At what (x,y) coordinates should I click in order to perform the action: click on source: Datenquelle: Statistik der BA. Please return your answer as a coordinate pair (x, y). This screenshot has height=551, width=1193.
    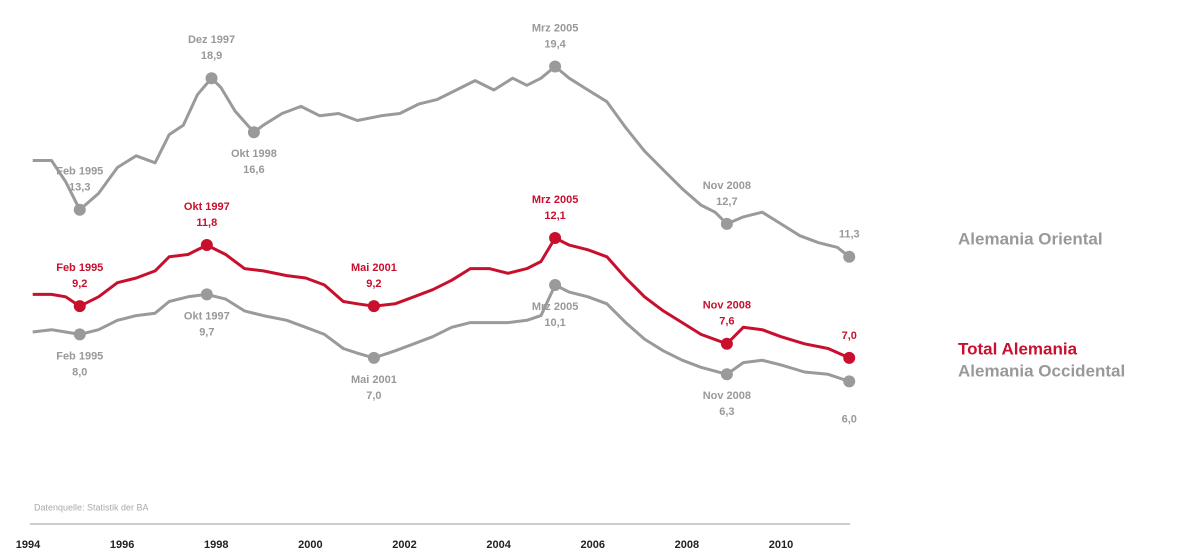
    Looking at the image, I should click on (91, 507).